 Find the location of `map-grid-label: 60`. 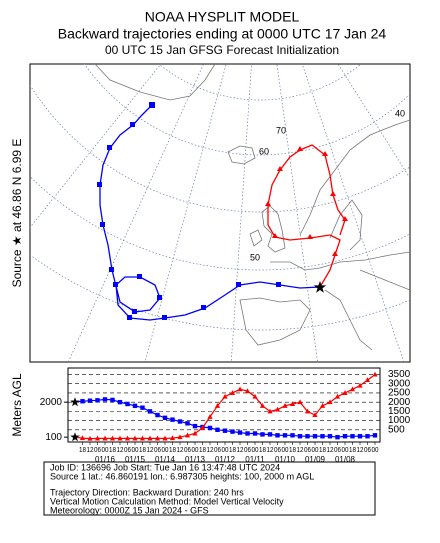

map-grid-label: 60 is located at coordinates (264, 151).